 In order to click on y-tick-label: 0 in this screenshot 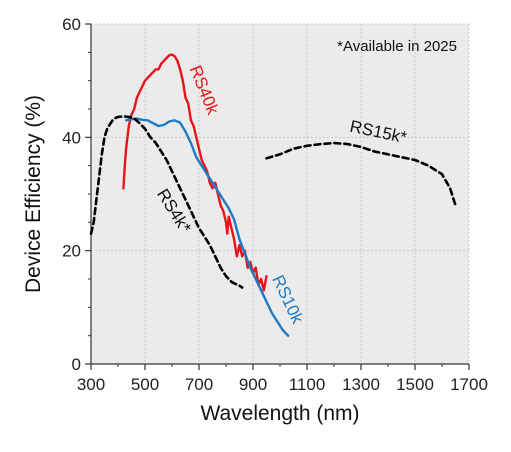, I will do `click(76, 364)`.